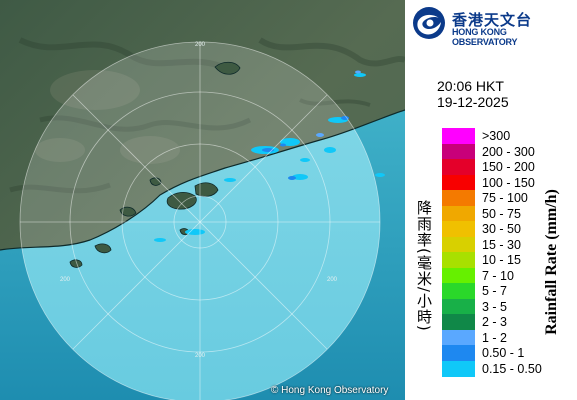 The height and width of the screenshot is (400, 577). Describe the element at coordinates (505, 198) in the screenshot. I see `legend-label: 75 - 100` at that location.